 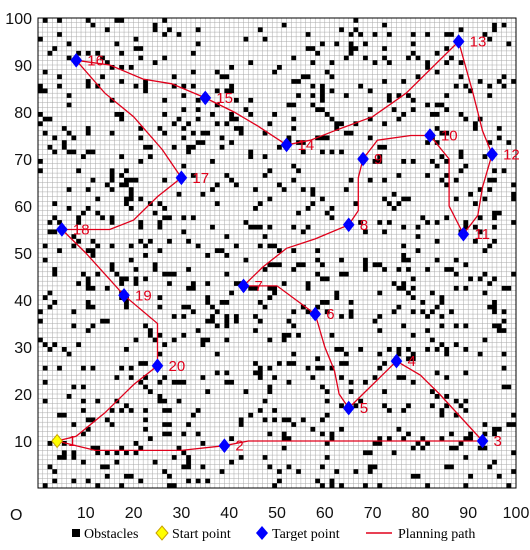 I want to click on x-tick-label: 40, so click(x=229, y=513).